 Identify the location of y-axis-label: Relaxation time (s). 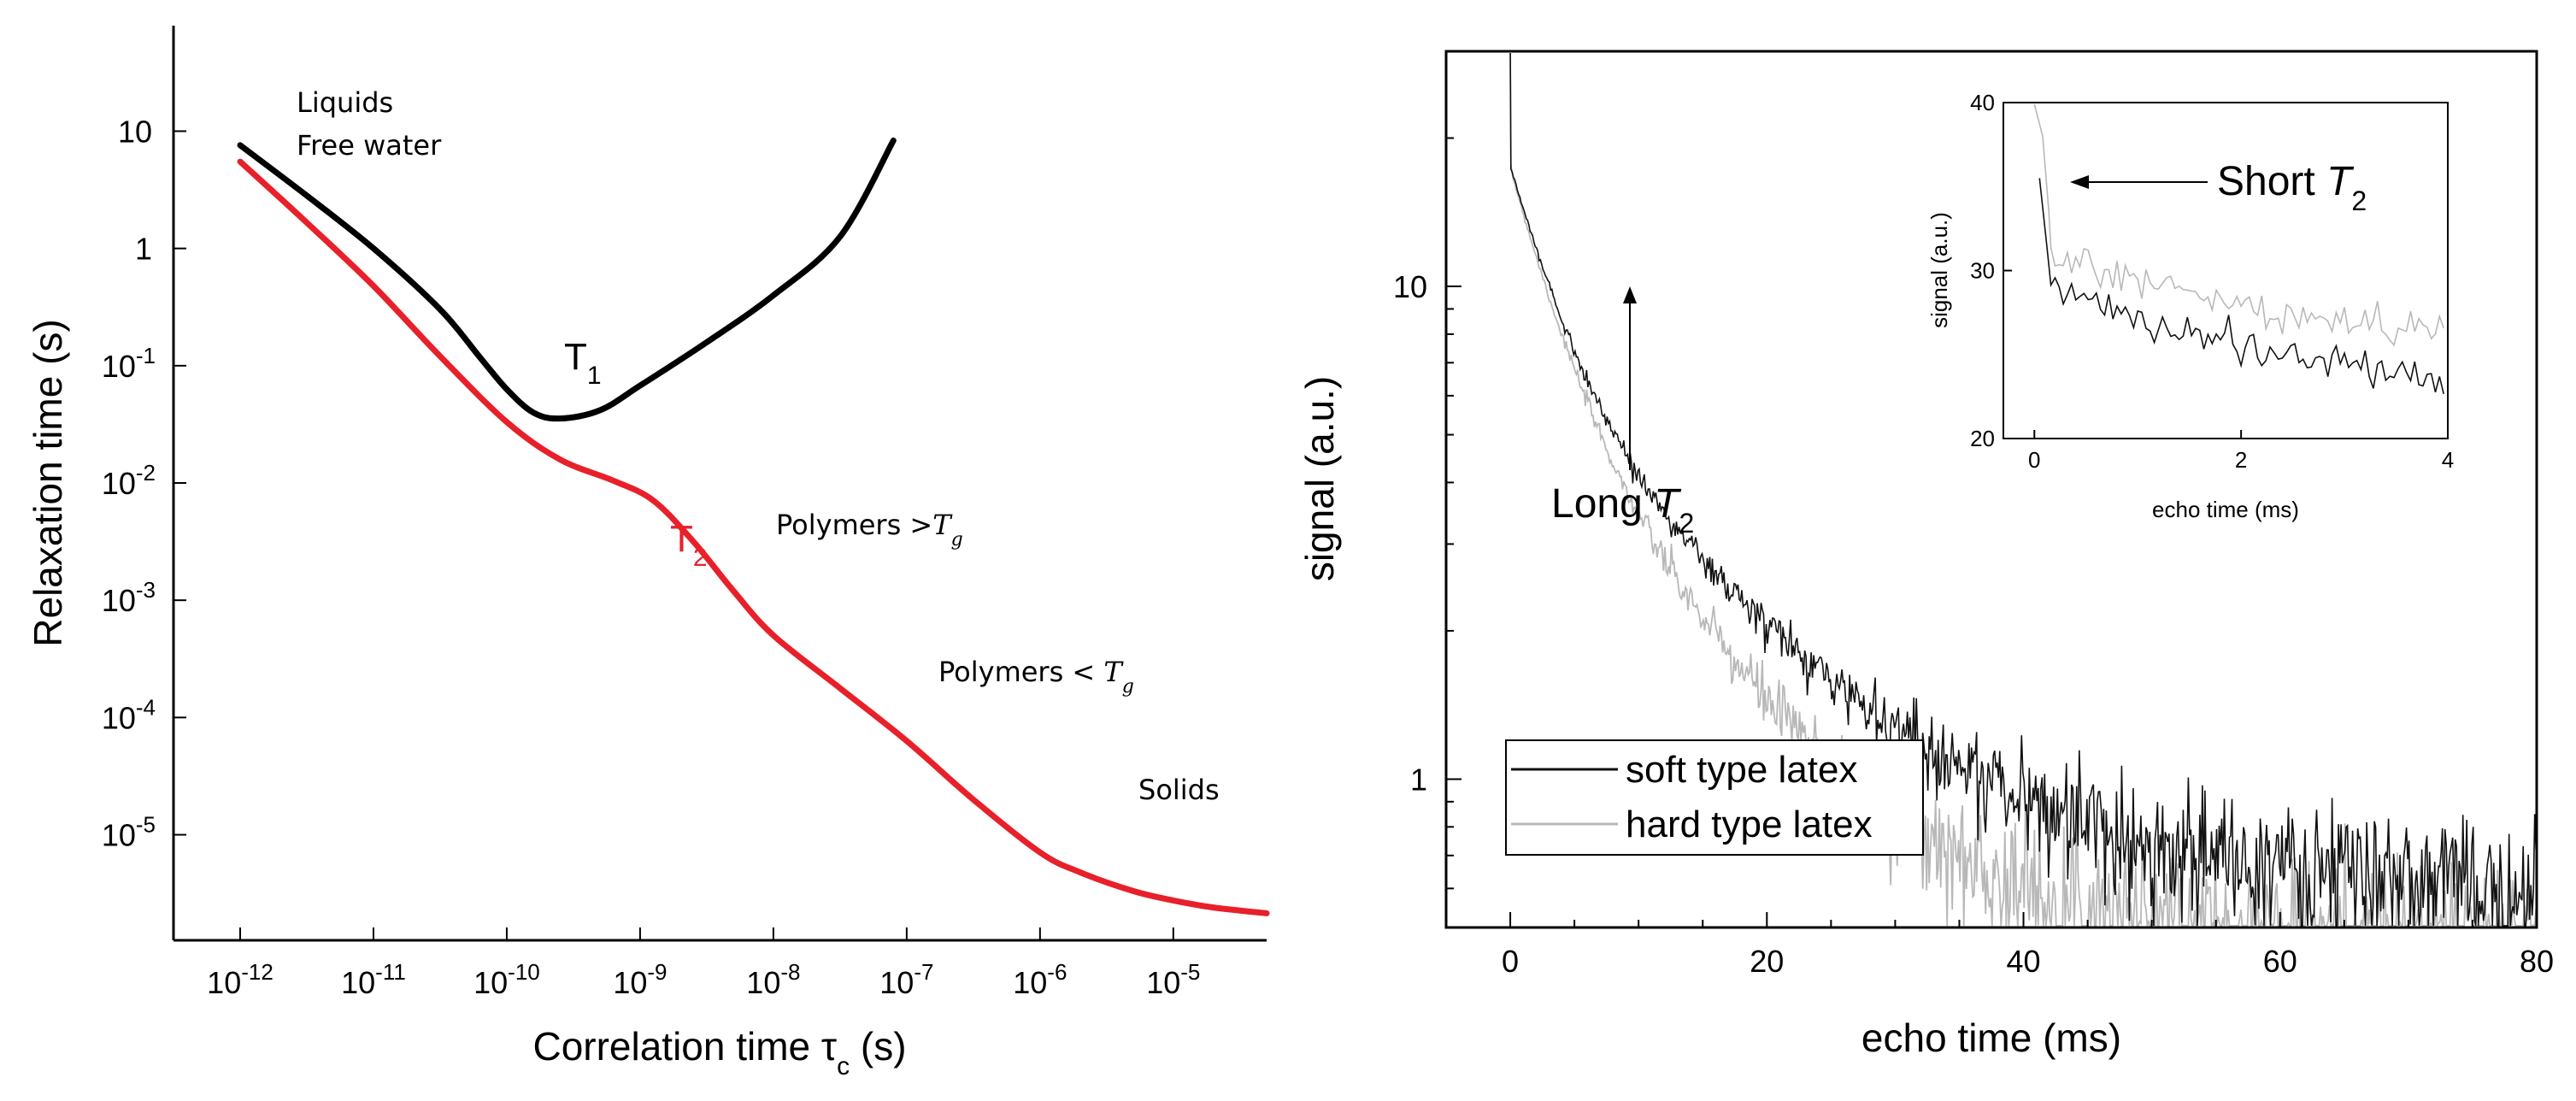
(48, 482).